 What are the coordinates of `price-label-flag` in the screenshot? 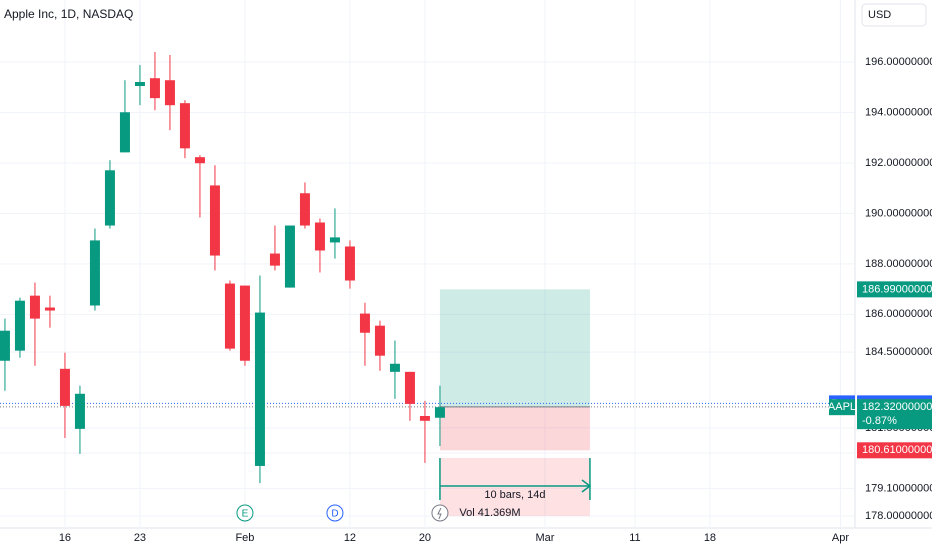 It's located at (842, 407).